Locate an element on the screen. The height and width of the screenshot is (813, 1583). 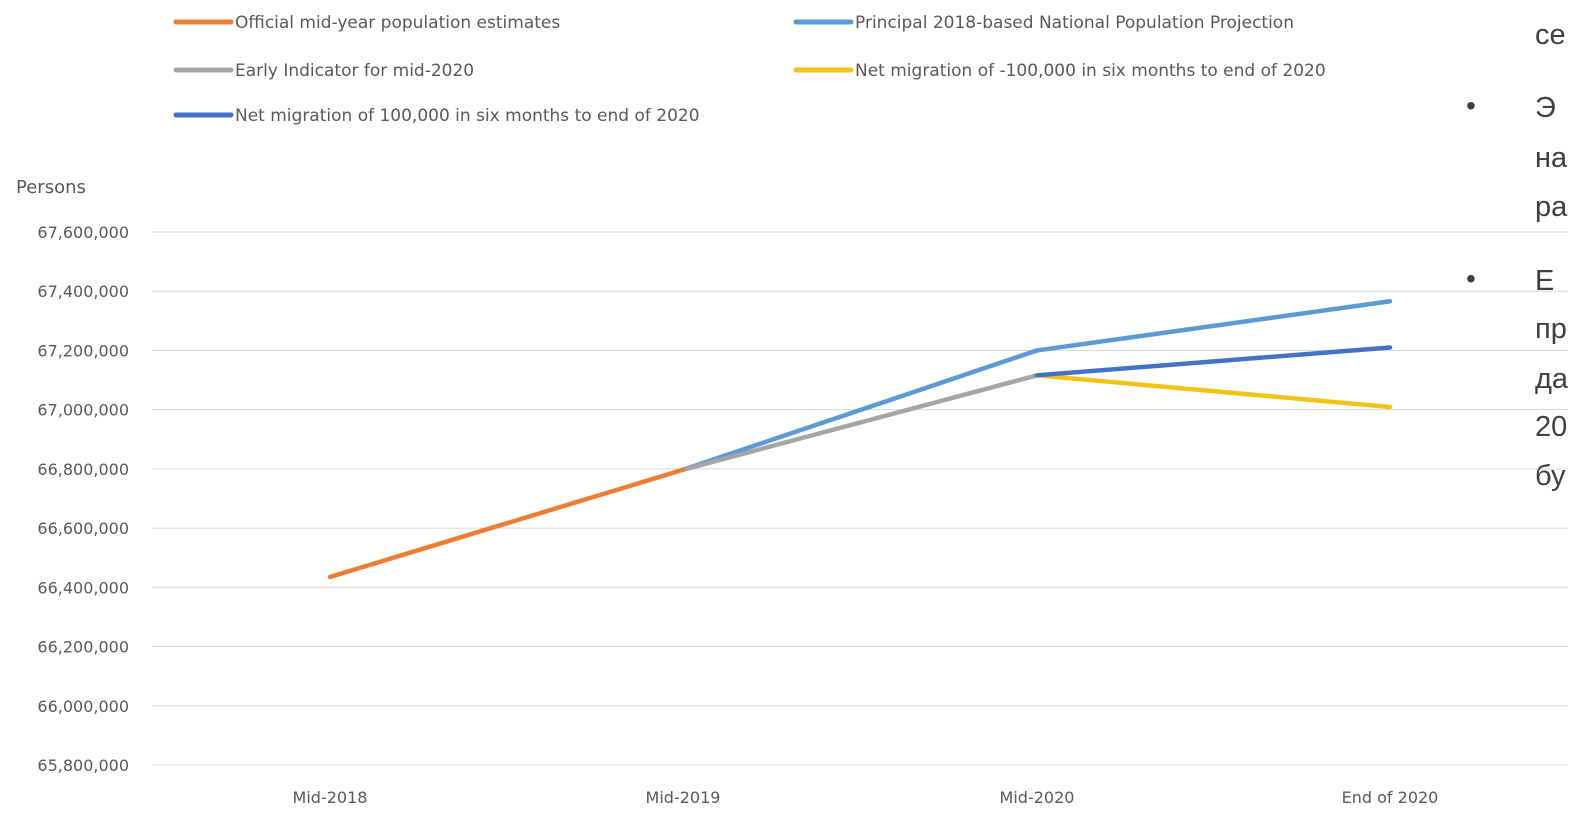
side-text-line: Е is located at coordinates (1544, 281).